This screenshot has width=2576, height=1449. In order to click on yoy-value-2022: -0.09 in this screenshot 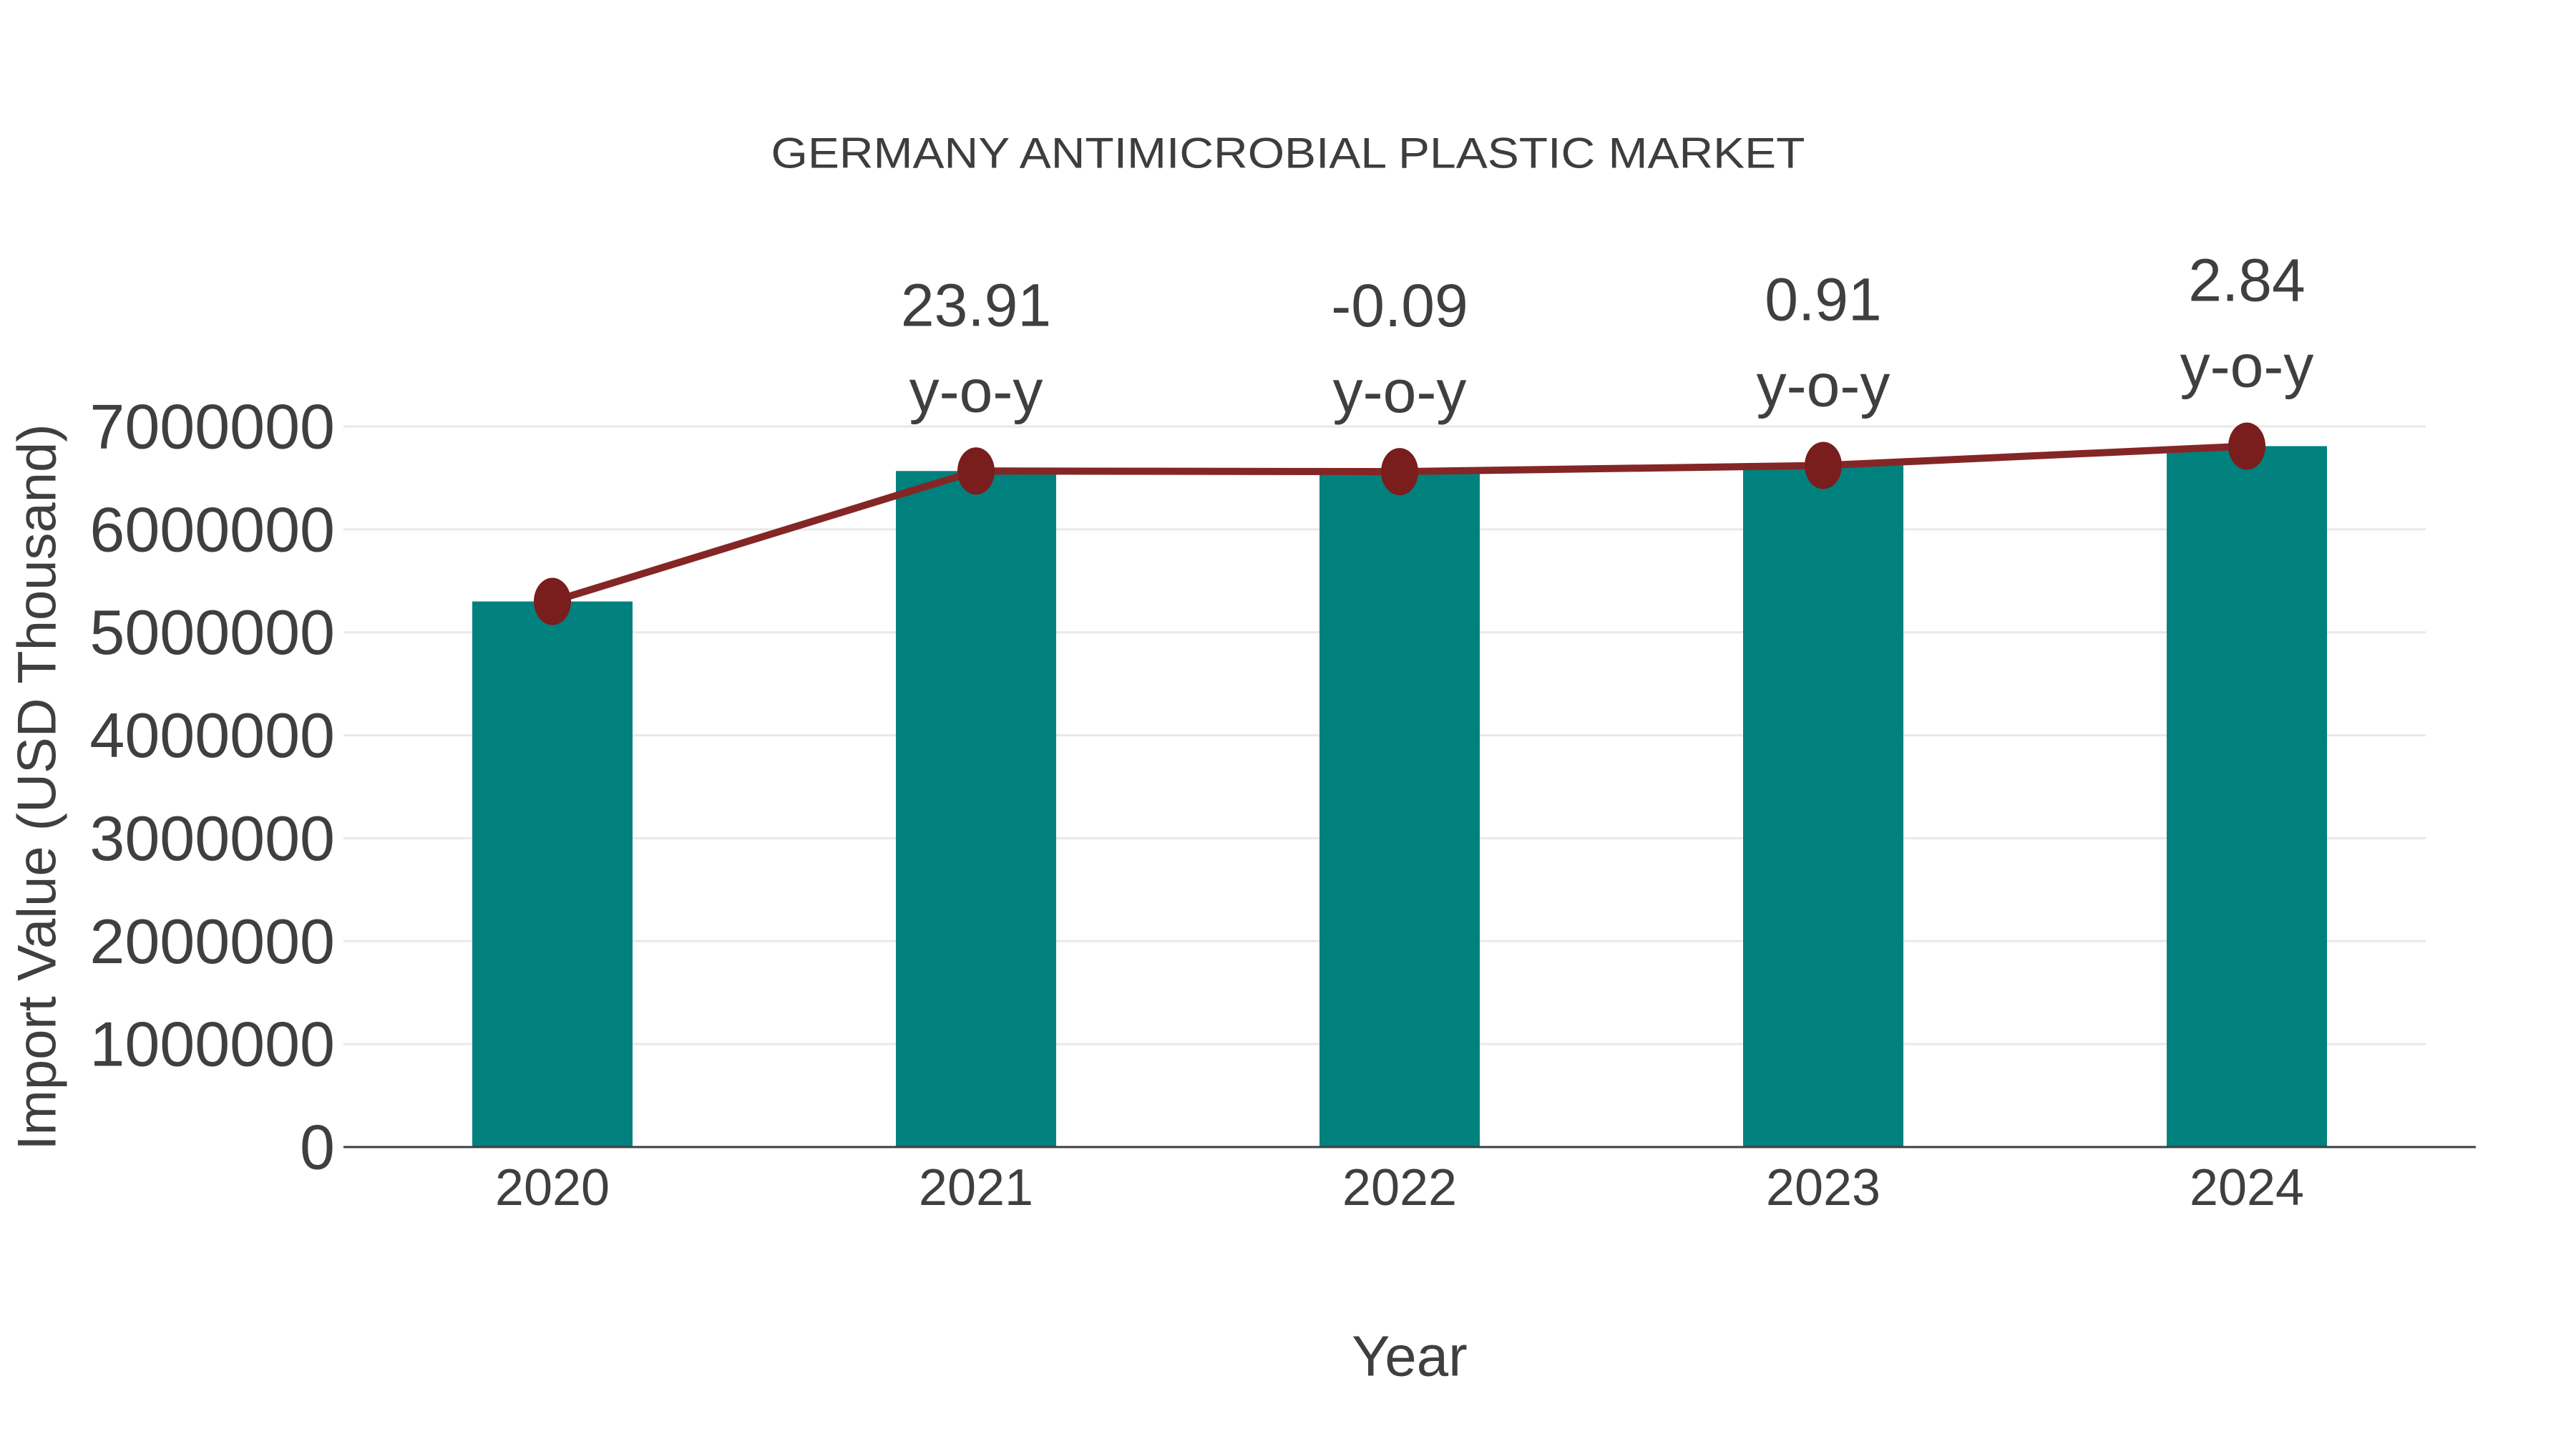, I will do `click(1399, 305)`.